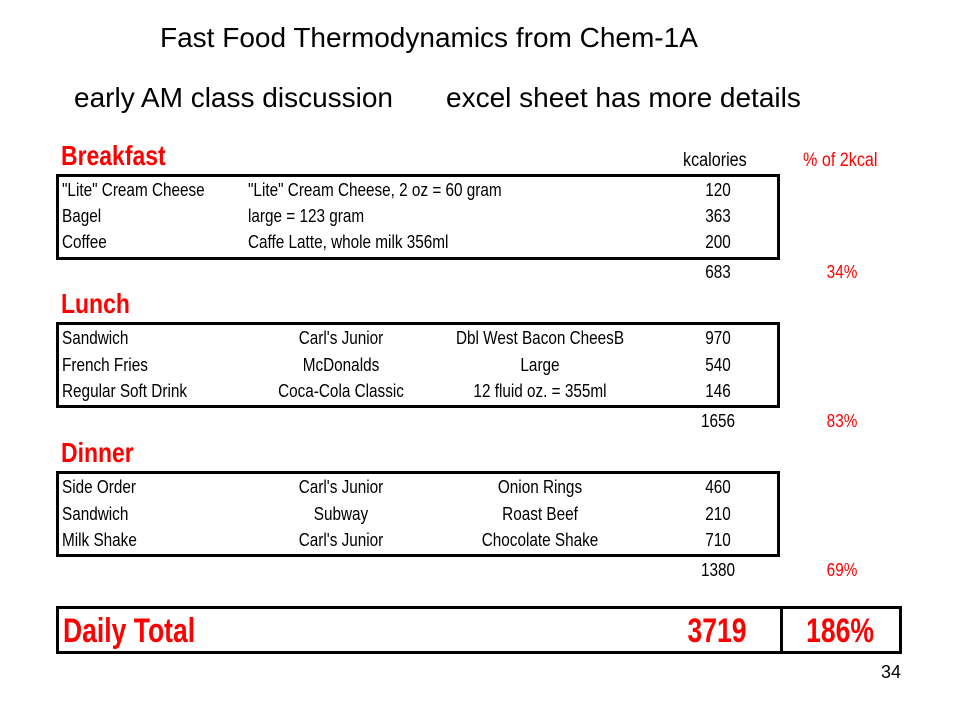 This screenshot has height=720, width=960. Describe the element at coordinates (842, 570) in the screenshot. I see `dinner-percent: 69%` at that location.